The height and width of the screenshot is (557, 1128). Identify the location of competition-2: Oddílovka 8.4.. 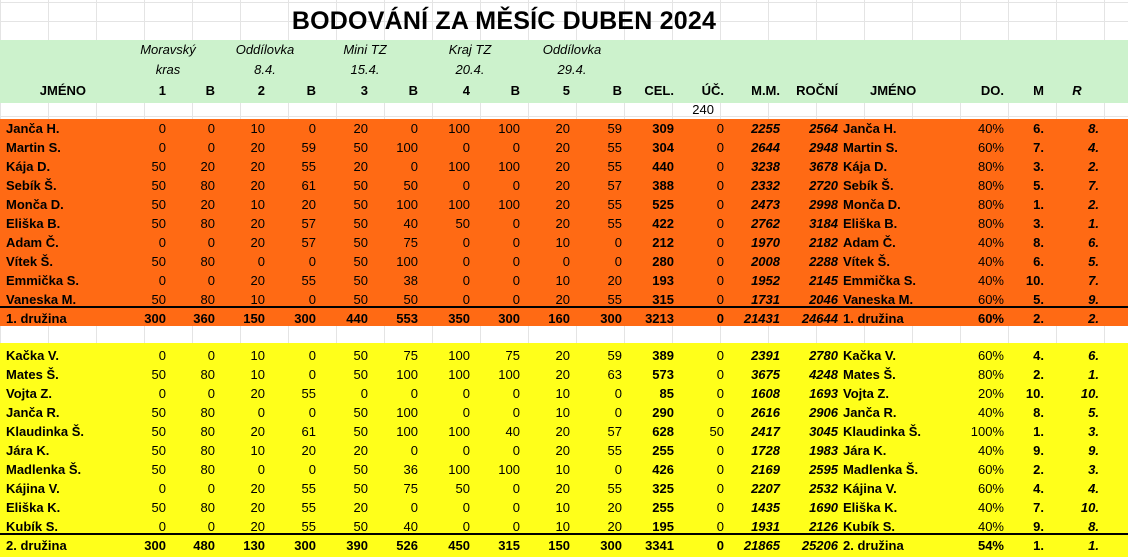
(265, 60).